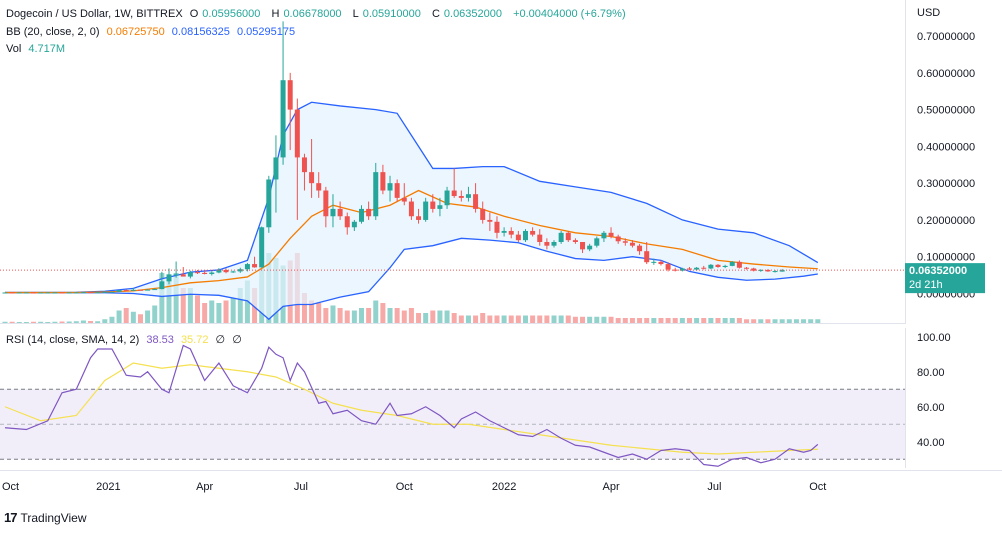 This screenshot has height=536, width=1002. I want to click on vol-label: Vol, so click(14, 49).